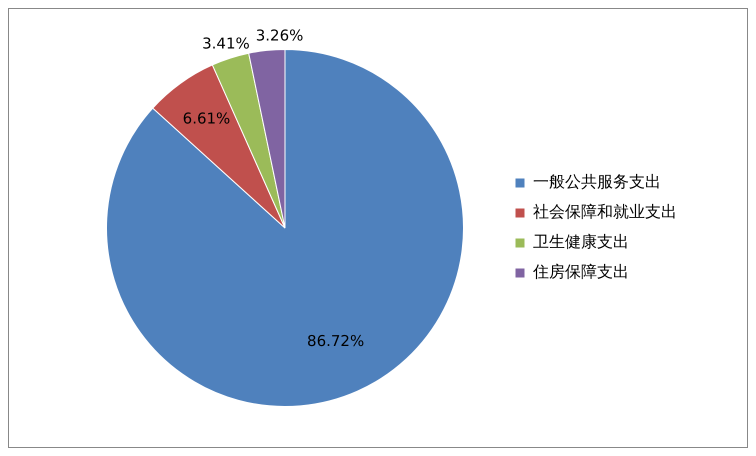 The height and width of the screenshot is (456, 756). I want to click on legend-label: 住房保障支出, so click(580, 272).